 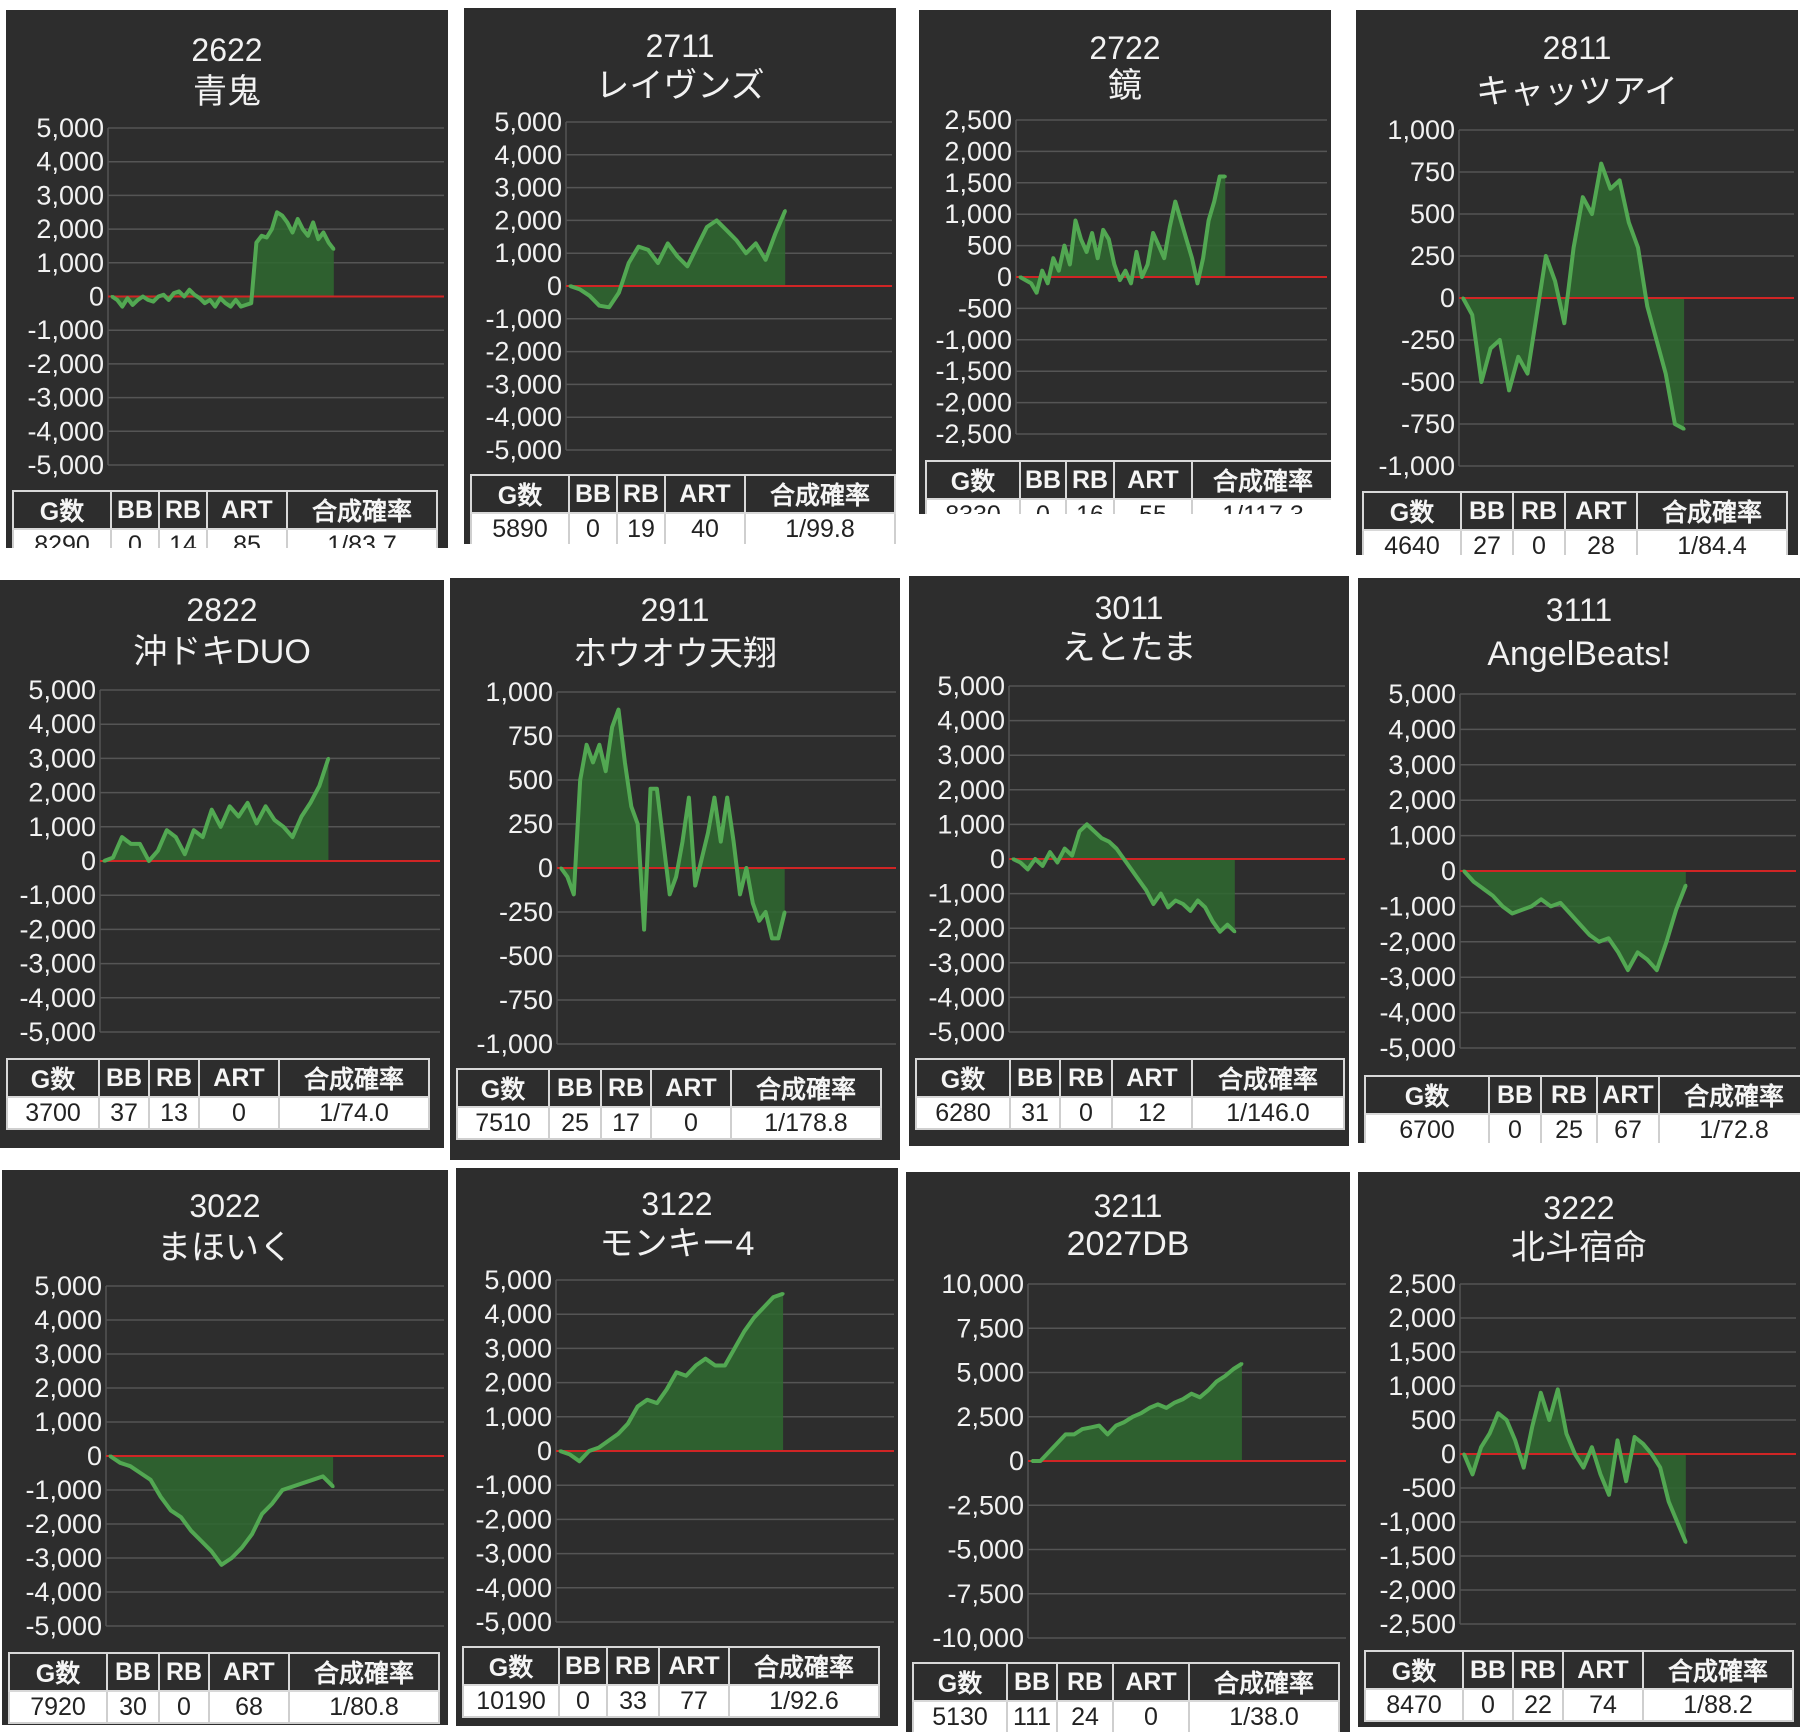 I want to click on y-tick-label: -2,000, so click(x=966, y=928).